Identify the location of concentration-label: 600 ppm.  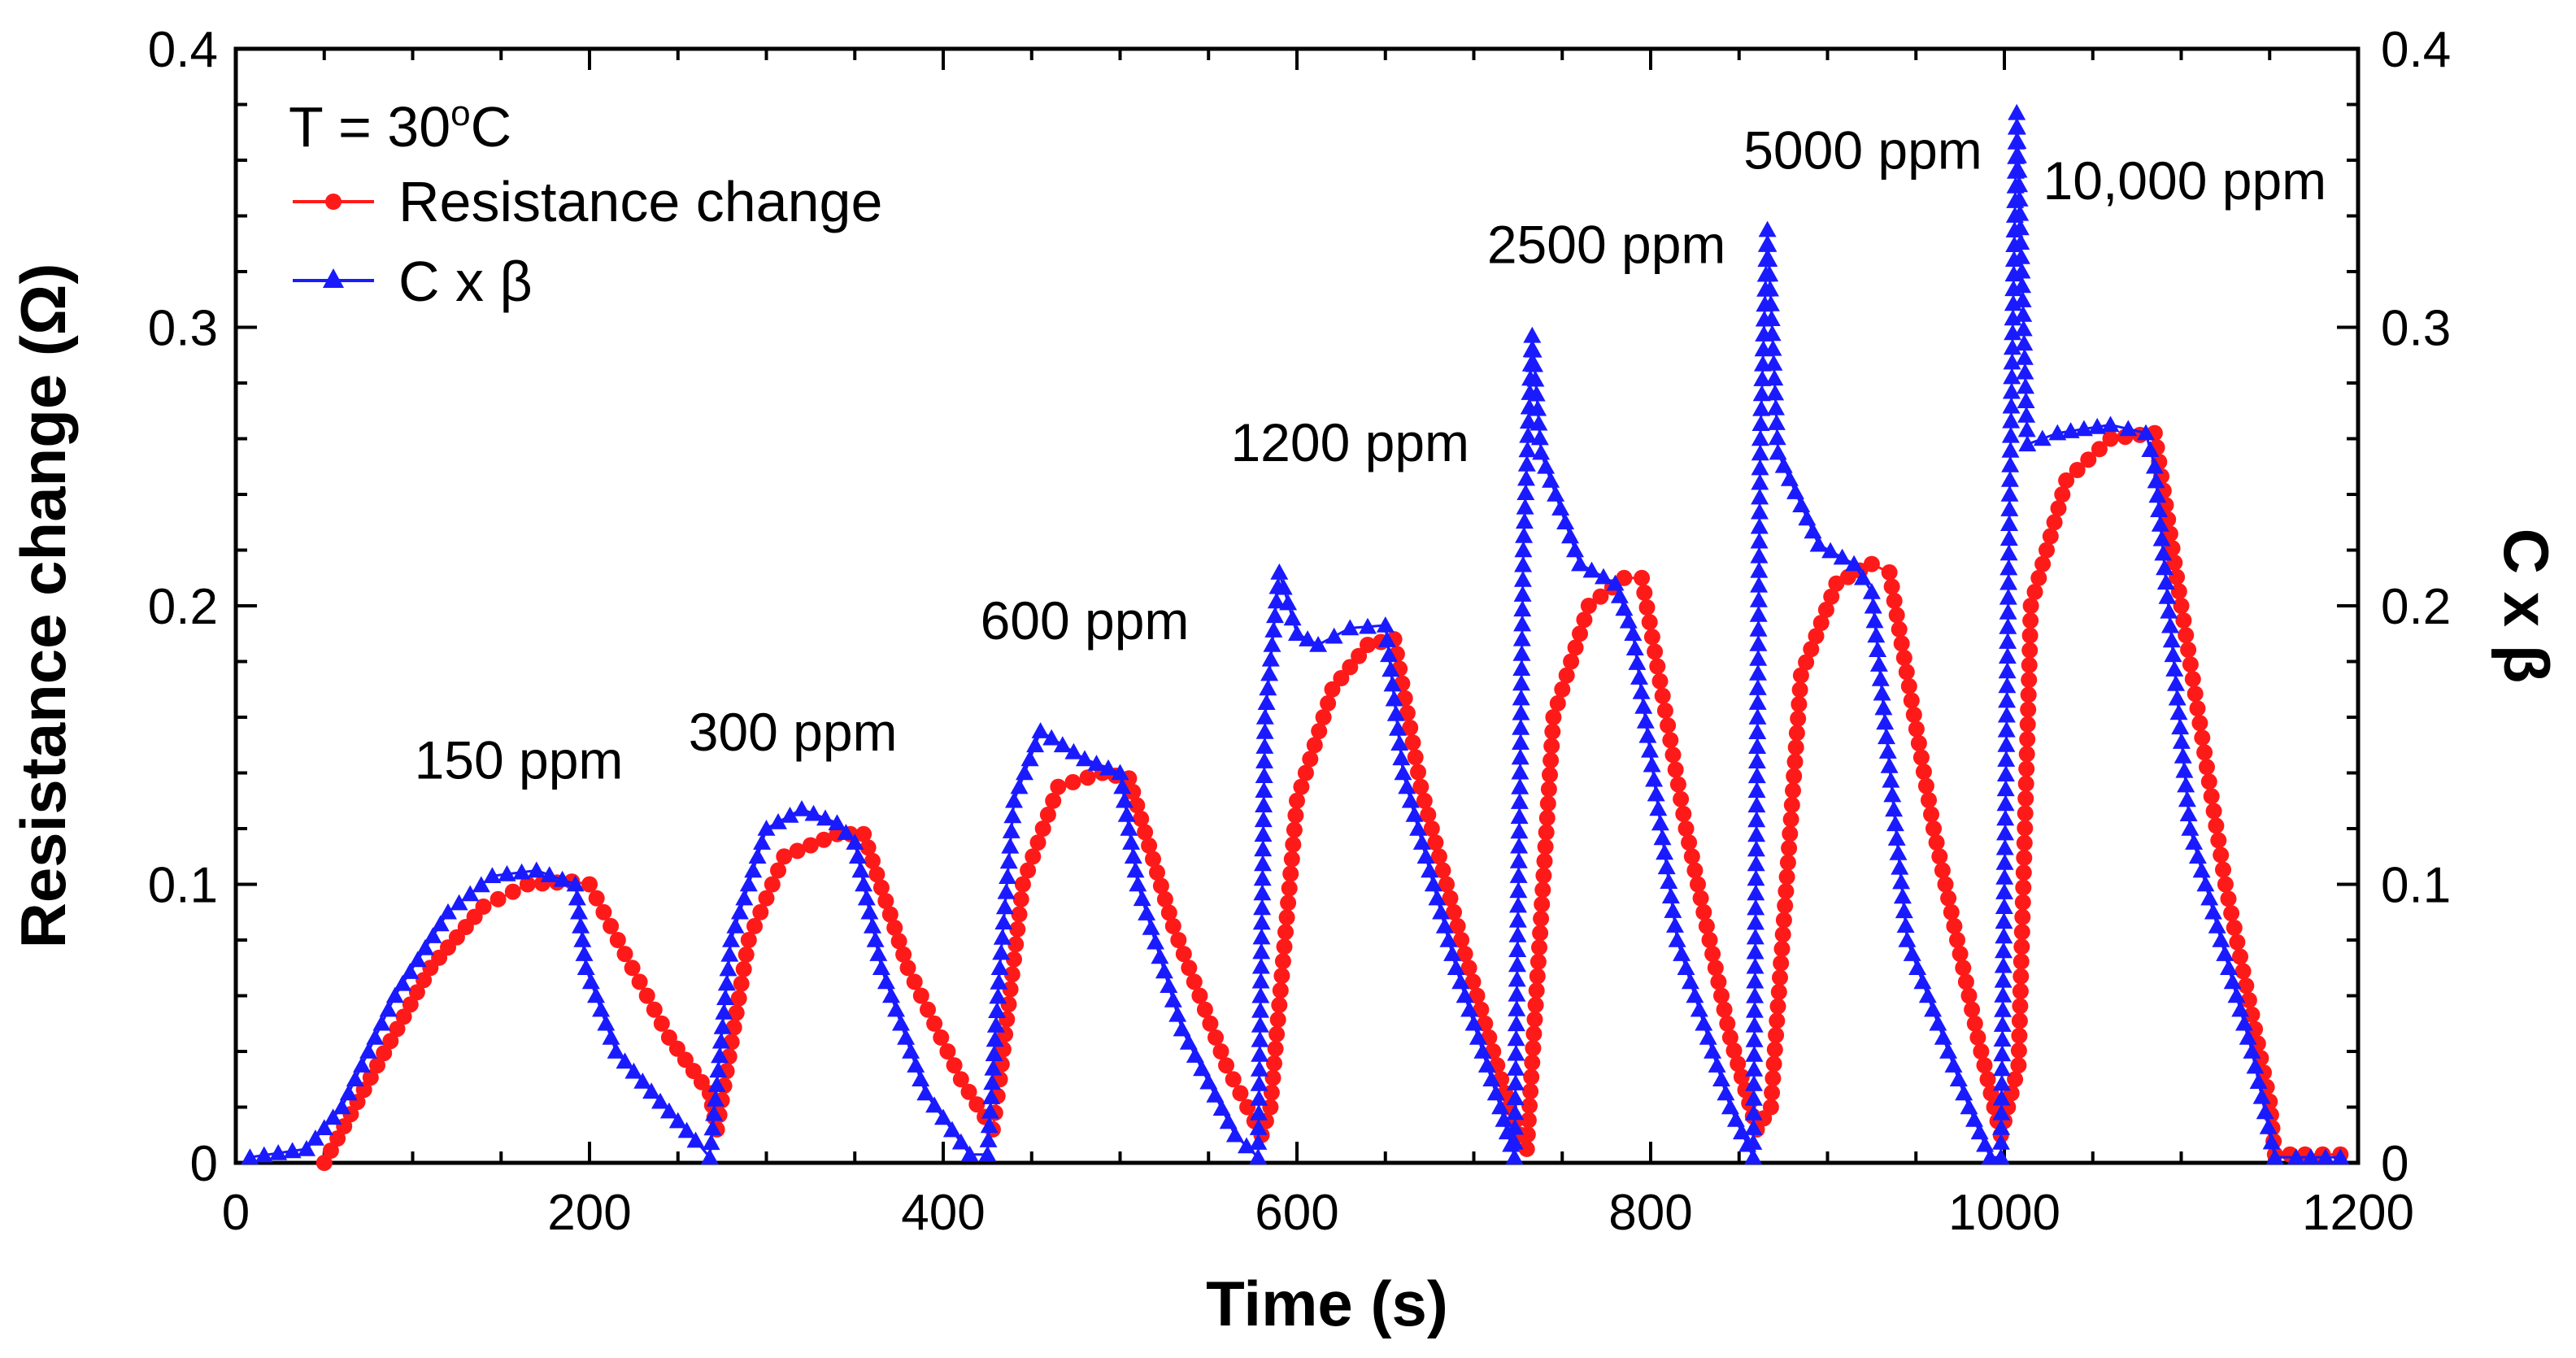
(1085, 620).